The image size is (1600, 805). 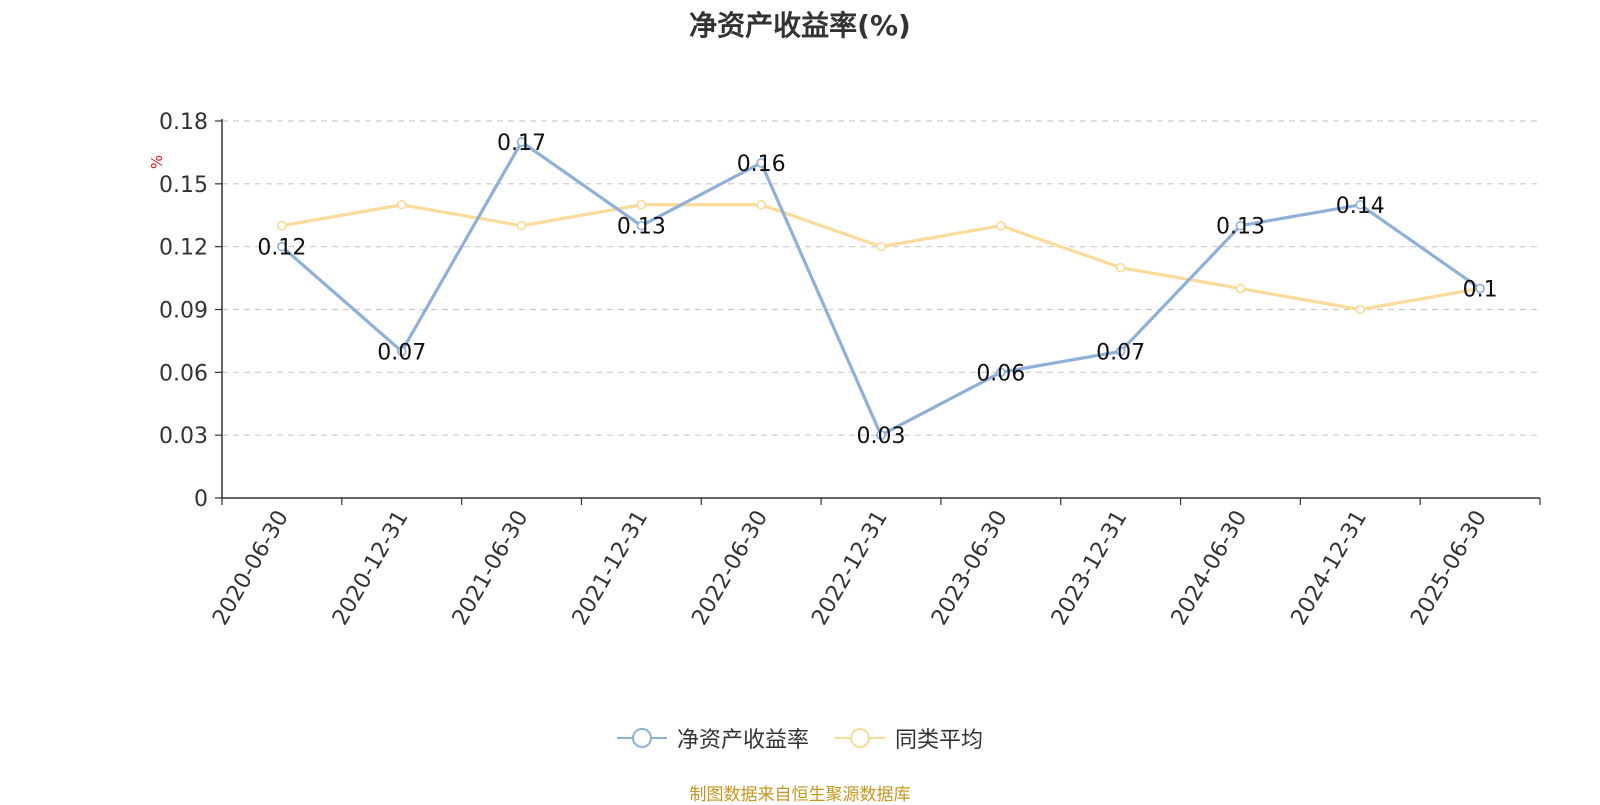 I want to click on legend: 净资产收益率 同类平均, so click(x=800, y=738).